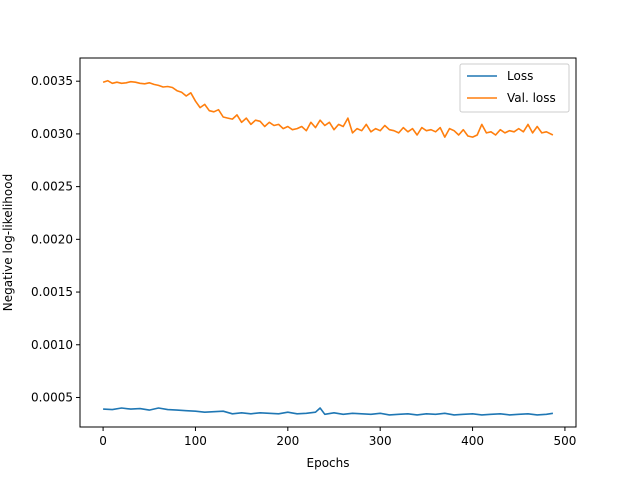 This screenshot has height=480, width=640. What do you see at coordinates (8, 242) in the screenshot?
I see `y-axis-label: Negative log-likelihood` at bounding box center [8, 242].